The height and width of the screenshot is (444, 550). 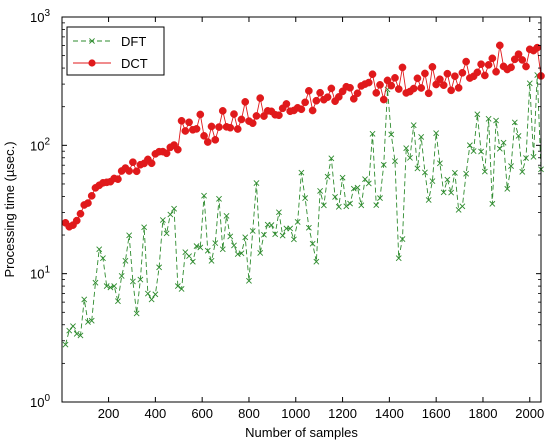 I want to click on x-tick-label: 2000, so click(x=529, y=413).